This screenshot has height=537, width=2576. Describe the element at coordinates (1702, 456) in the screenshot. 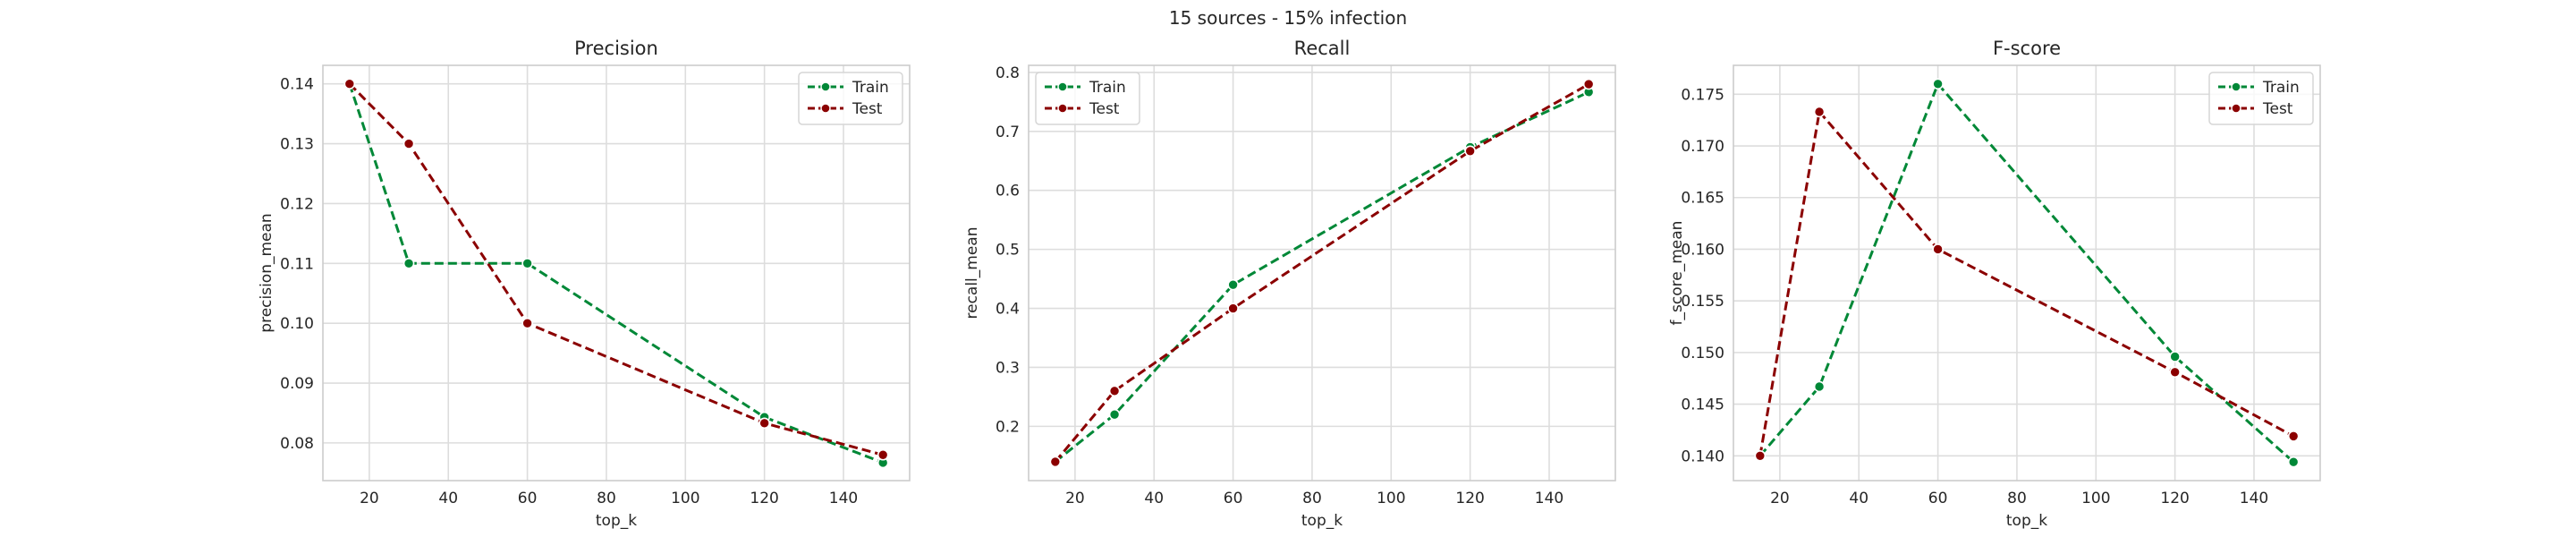

I see `y-tick-label: 0.140` at that location.